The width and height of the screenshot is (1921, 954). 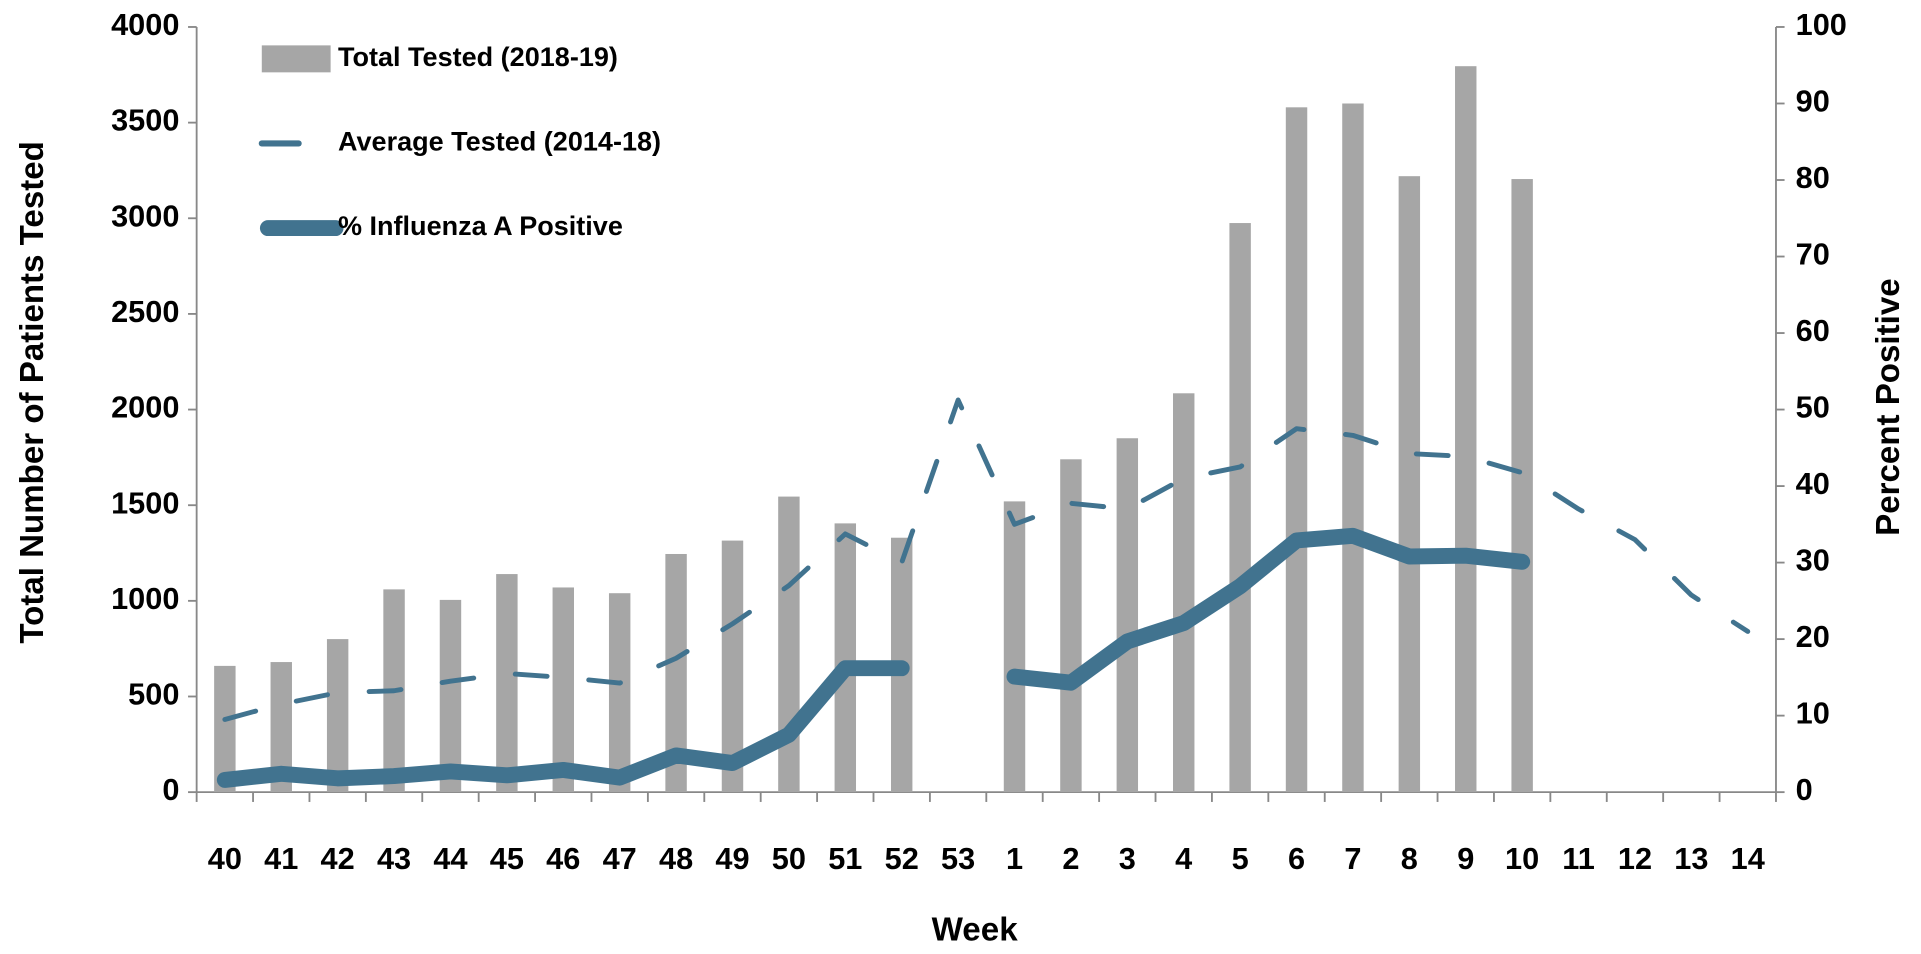 What do you see at coordinates (1813, 713) in the screenshot?
I see `y2-tick-label: 10` at bounding box center [1813, 713].